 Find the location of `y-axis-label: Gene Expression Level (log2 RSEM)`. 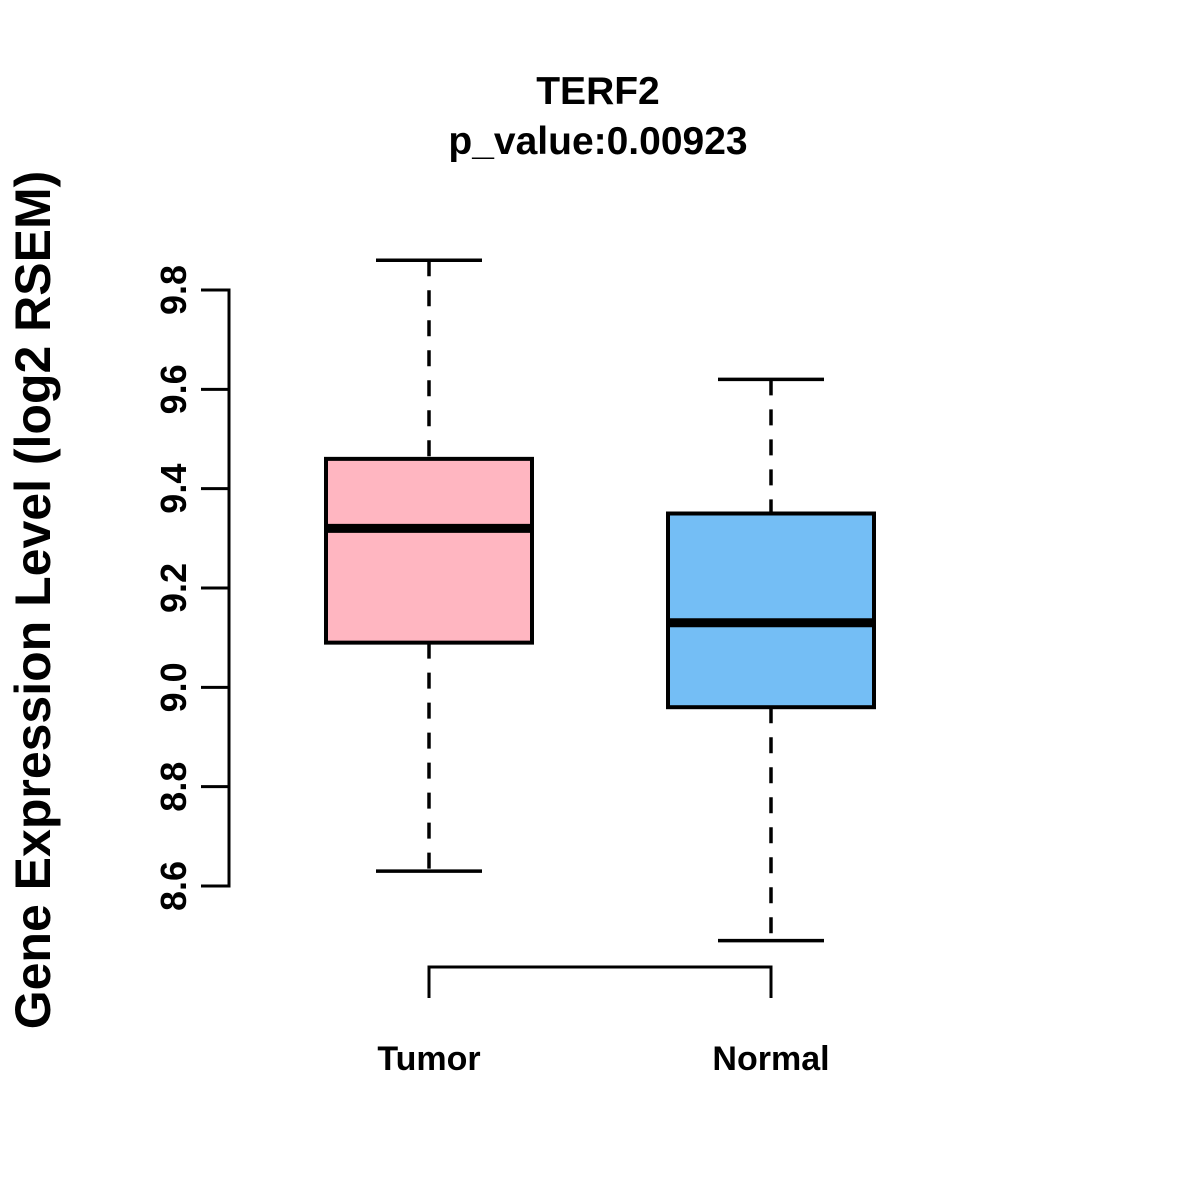

y-axis-label: Gene Expression Level (log2 RSEM) is located at coordinates (33, 600).